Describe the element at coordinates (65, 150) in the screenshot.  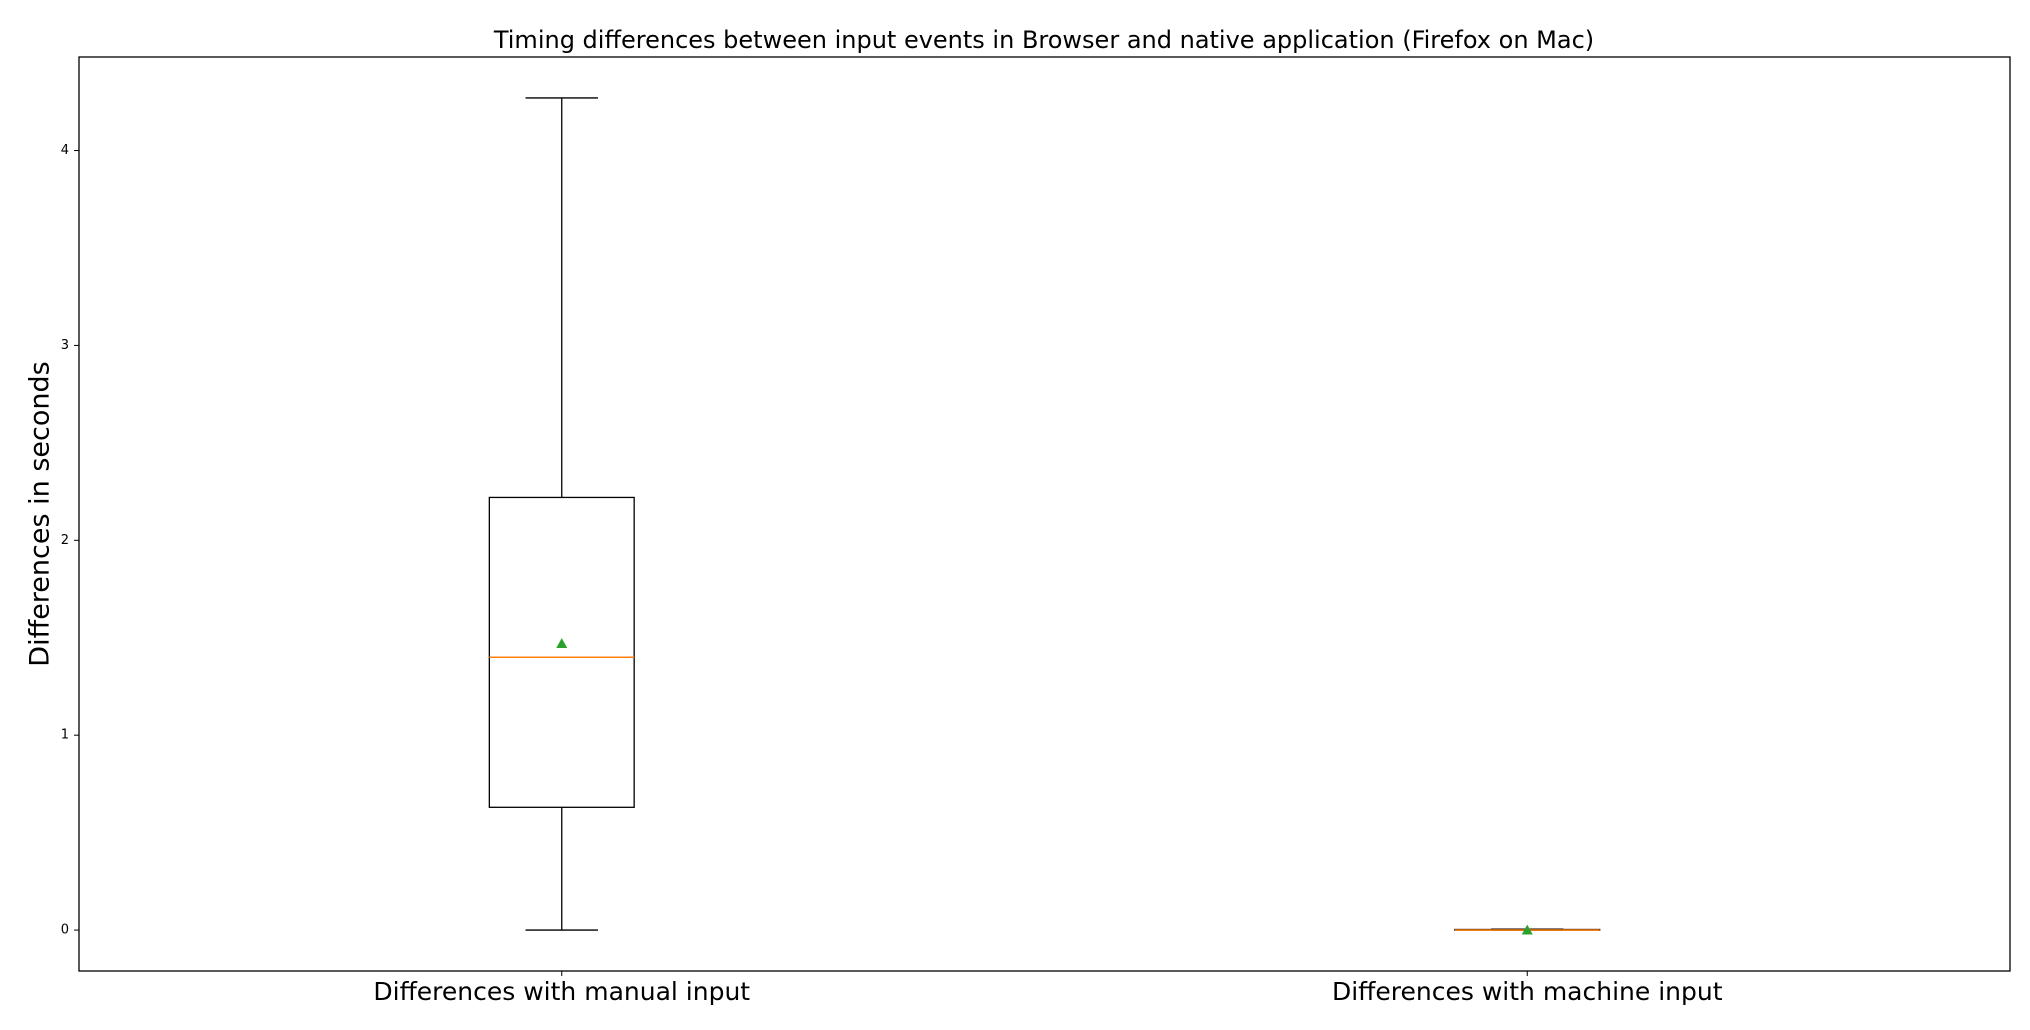
I see `y-tick-label: 4` at that location.